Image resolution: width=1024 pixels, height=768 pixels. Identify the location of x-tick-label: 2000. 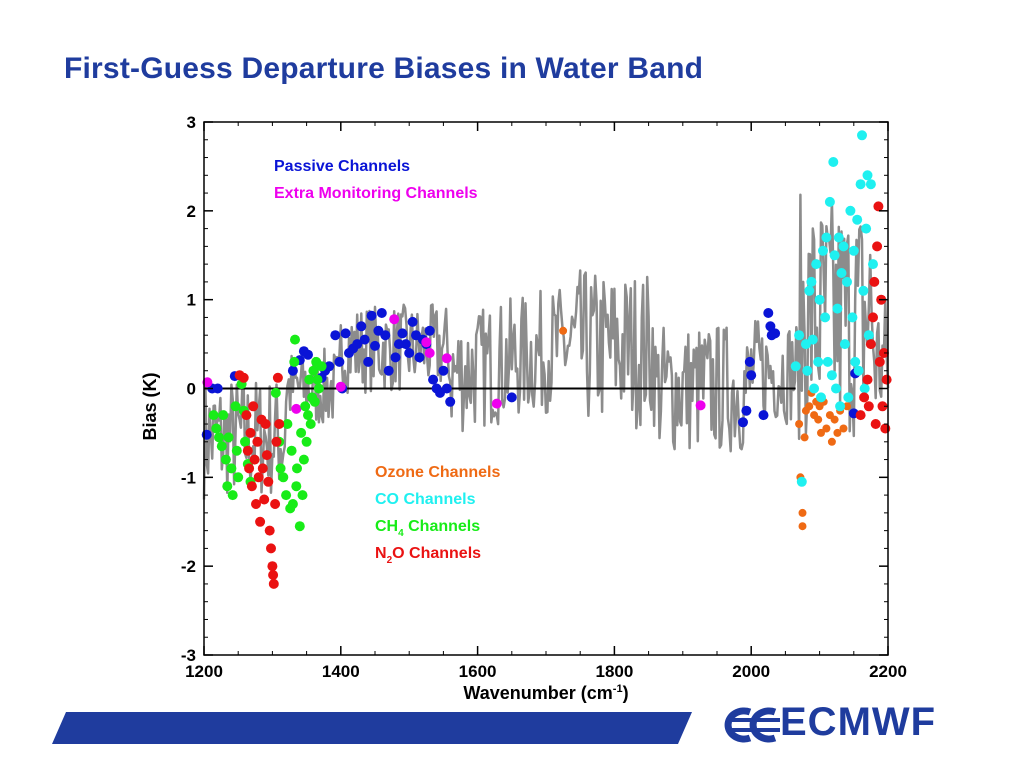
(751, 671).